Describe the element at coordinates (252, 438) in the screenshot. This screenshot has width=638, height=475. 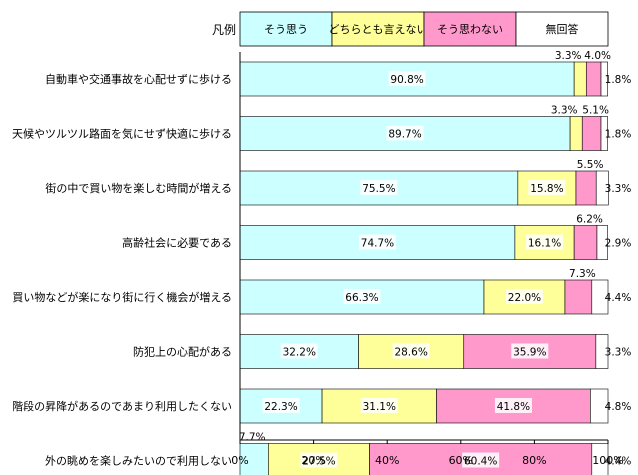
I see `data-label: 7.7%` at that location.